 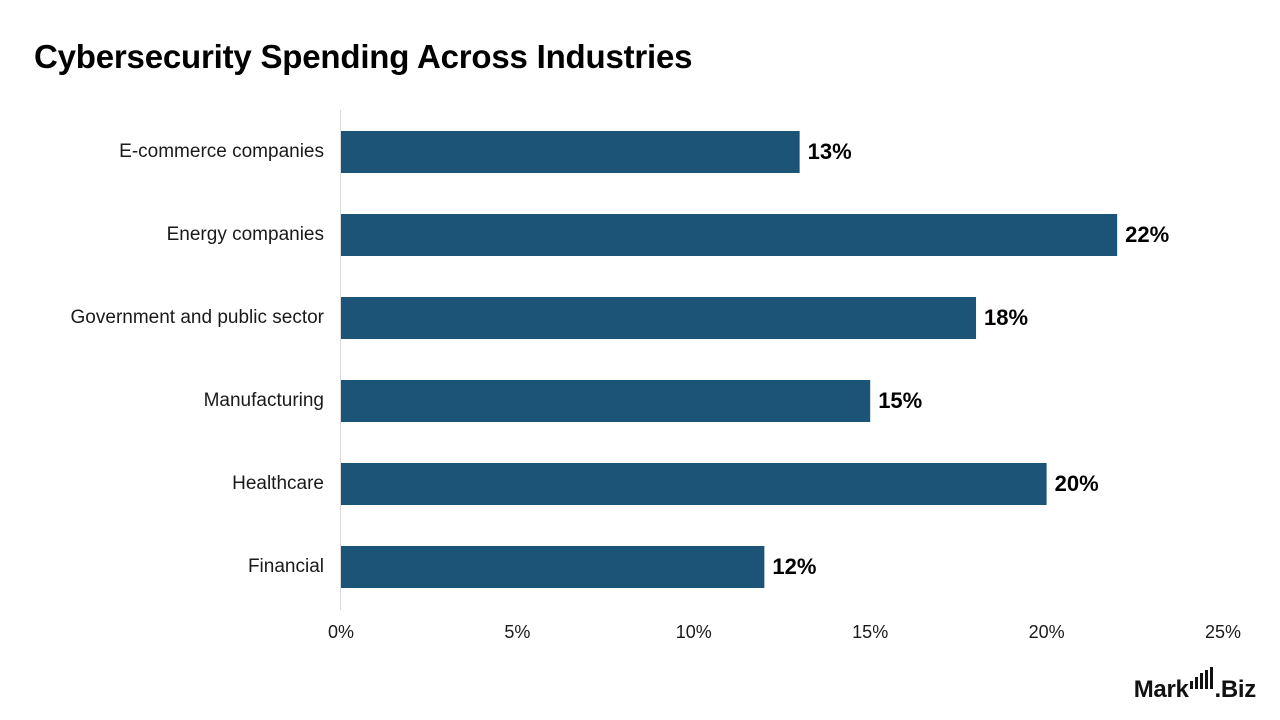 What do you see at coordinates (1147, 234) in the screenshot?
I see `value-label: 22%` at bounding box center [1147, 234].